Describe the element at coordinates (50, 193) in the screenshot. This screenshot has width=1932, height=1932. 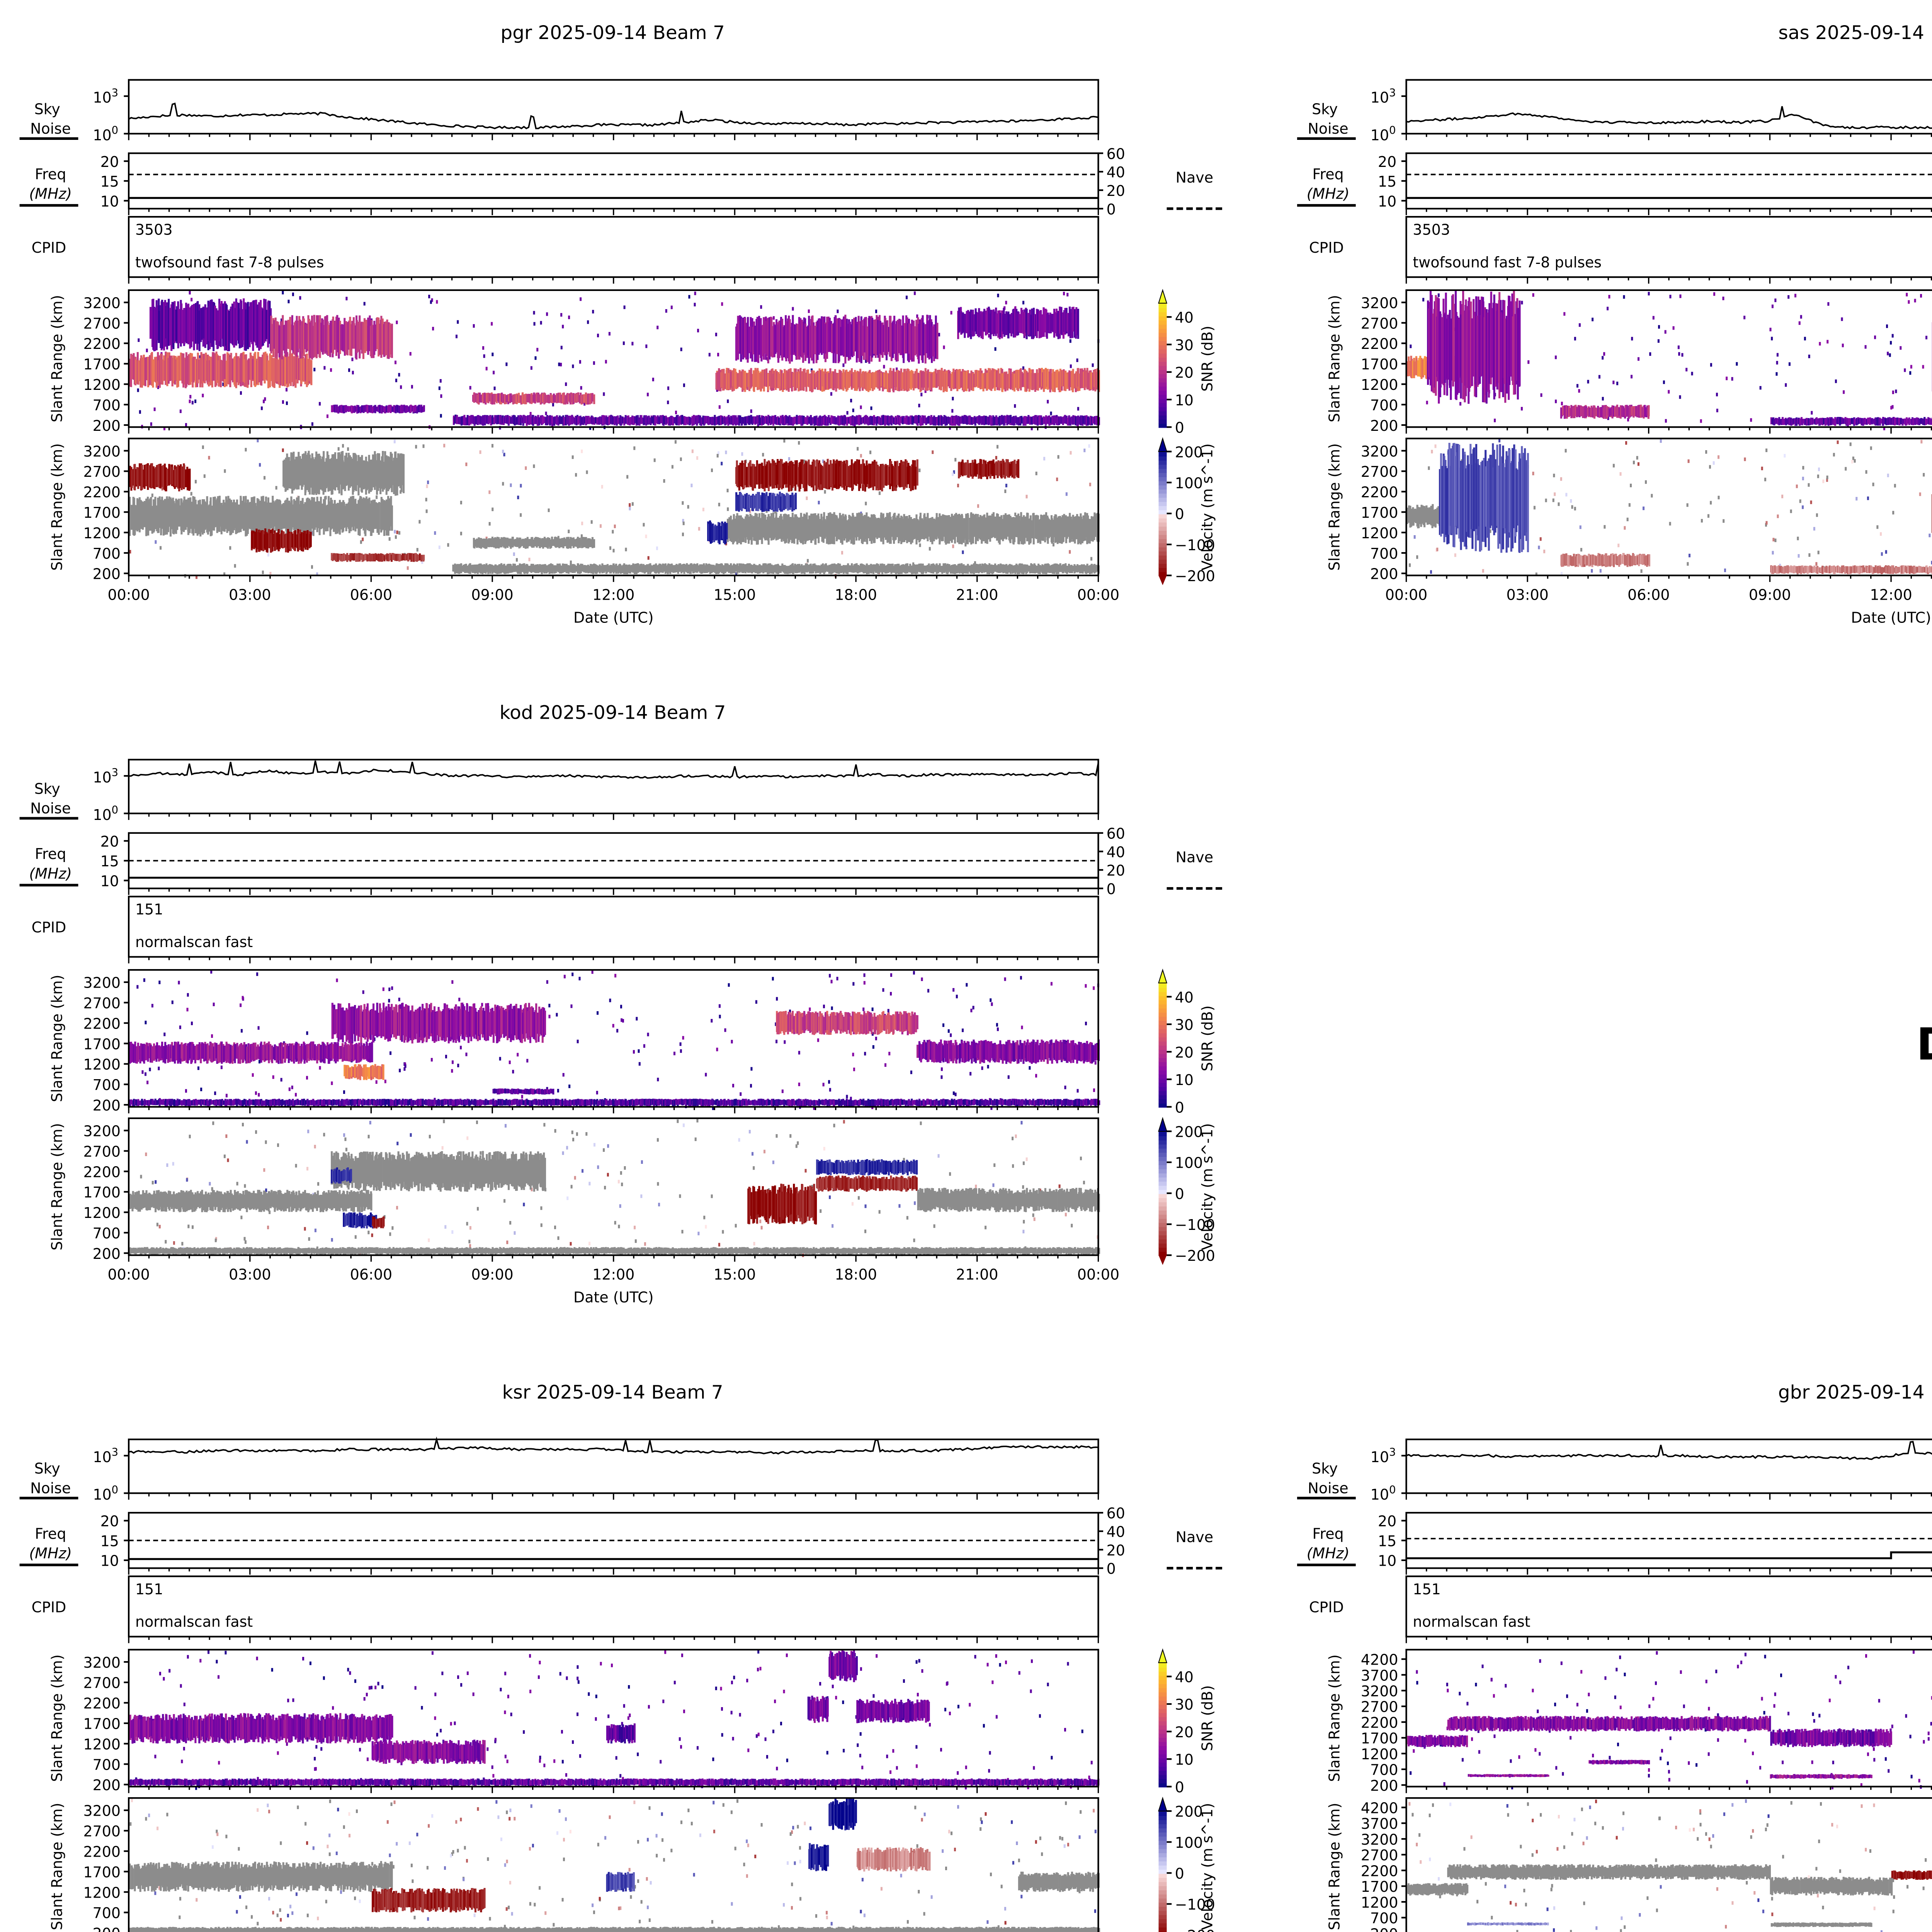
I see `freq-unit-label: (MHz)` at that location.